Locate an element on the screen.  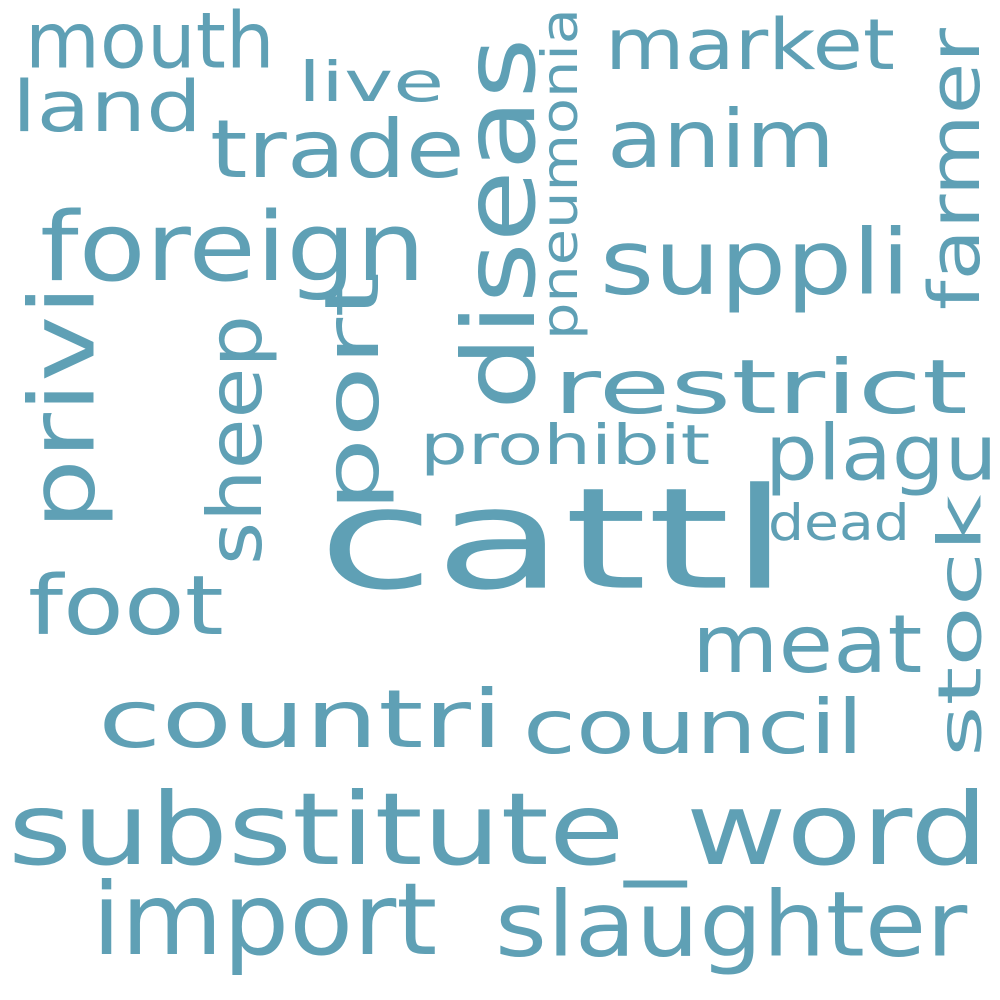
word-market: market is located at coordinates (750, 44).